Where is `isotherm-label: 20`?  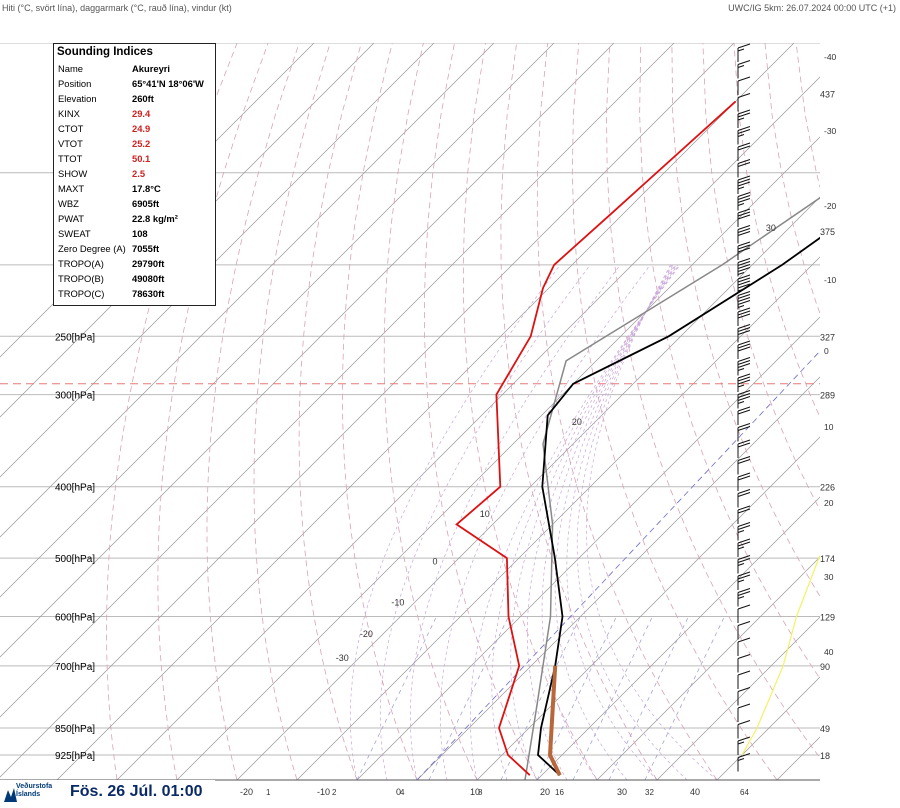
isotherm-label: 20 is located at coordinates (577, 422).